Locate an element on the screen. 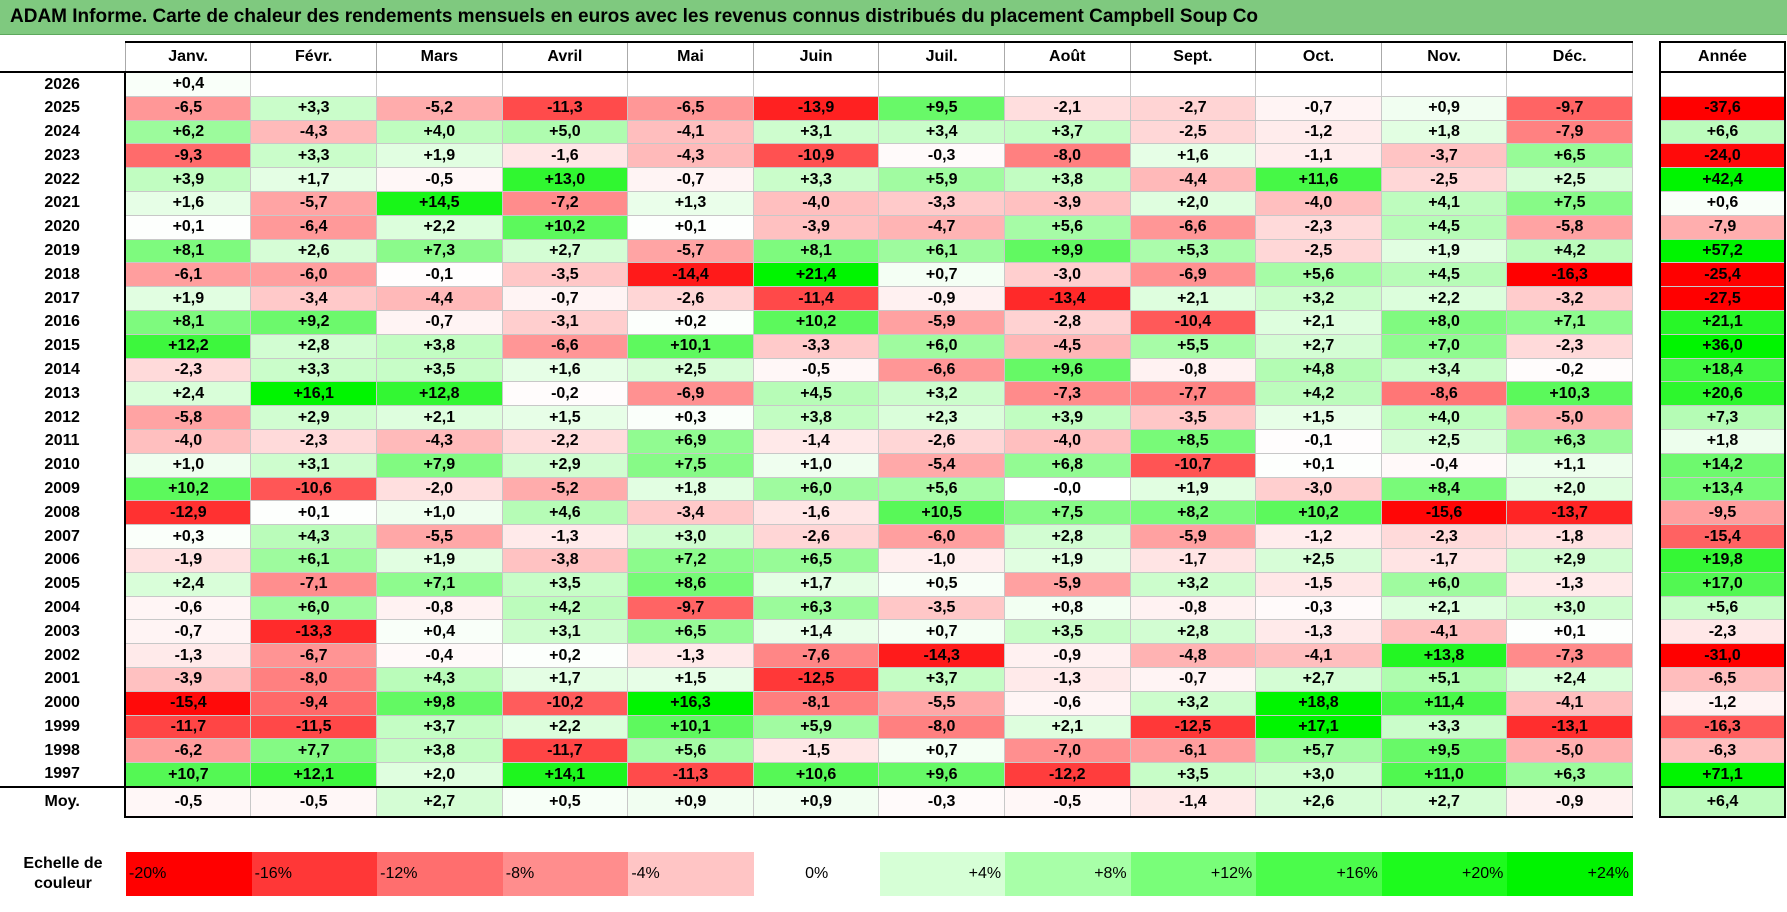  heatmap-cell: +4,1 is located at coordinates (1444, 203).